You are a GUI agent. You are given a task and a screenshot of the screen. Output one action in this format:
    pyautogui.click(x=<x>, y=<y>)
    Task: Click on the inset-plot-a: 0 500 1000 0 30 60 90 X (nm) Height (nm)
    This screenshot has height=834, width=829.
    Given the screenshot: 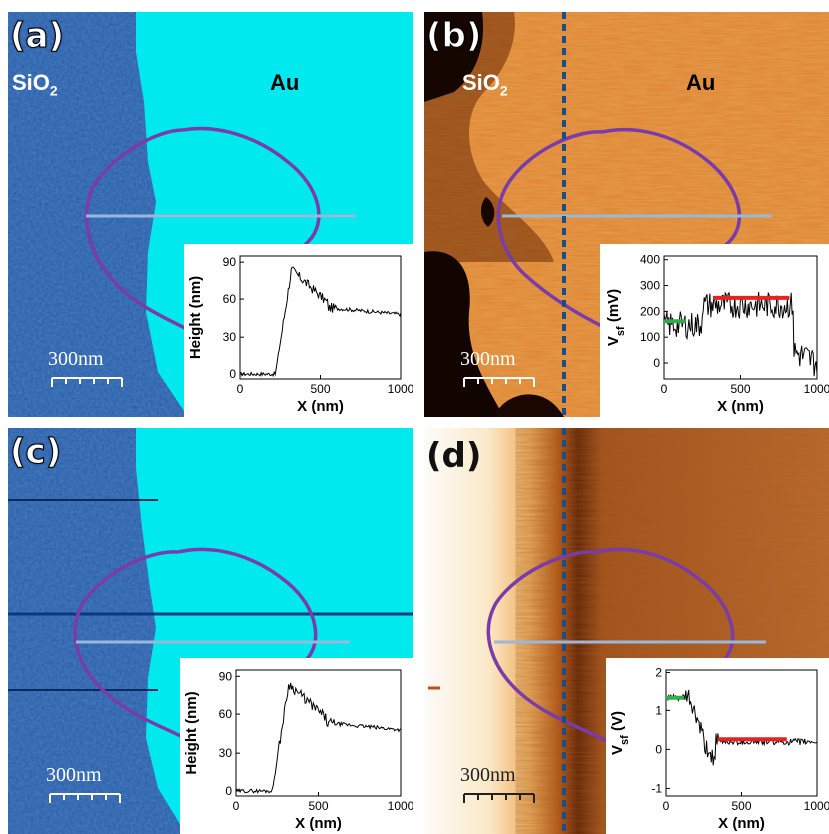 What is the action you would take?
    pyautogui.click(x=298, y=330)
    